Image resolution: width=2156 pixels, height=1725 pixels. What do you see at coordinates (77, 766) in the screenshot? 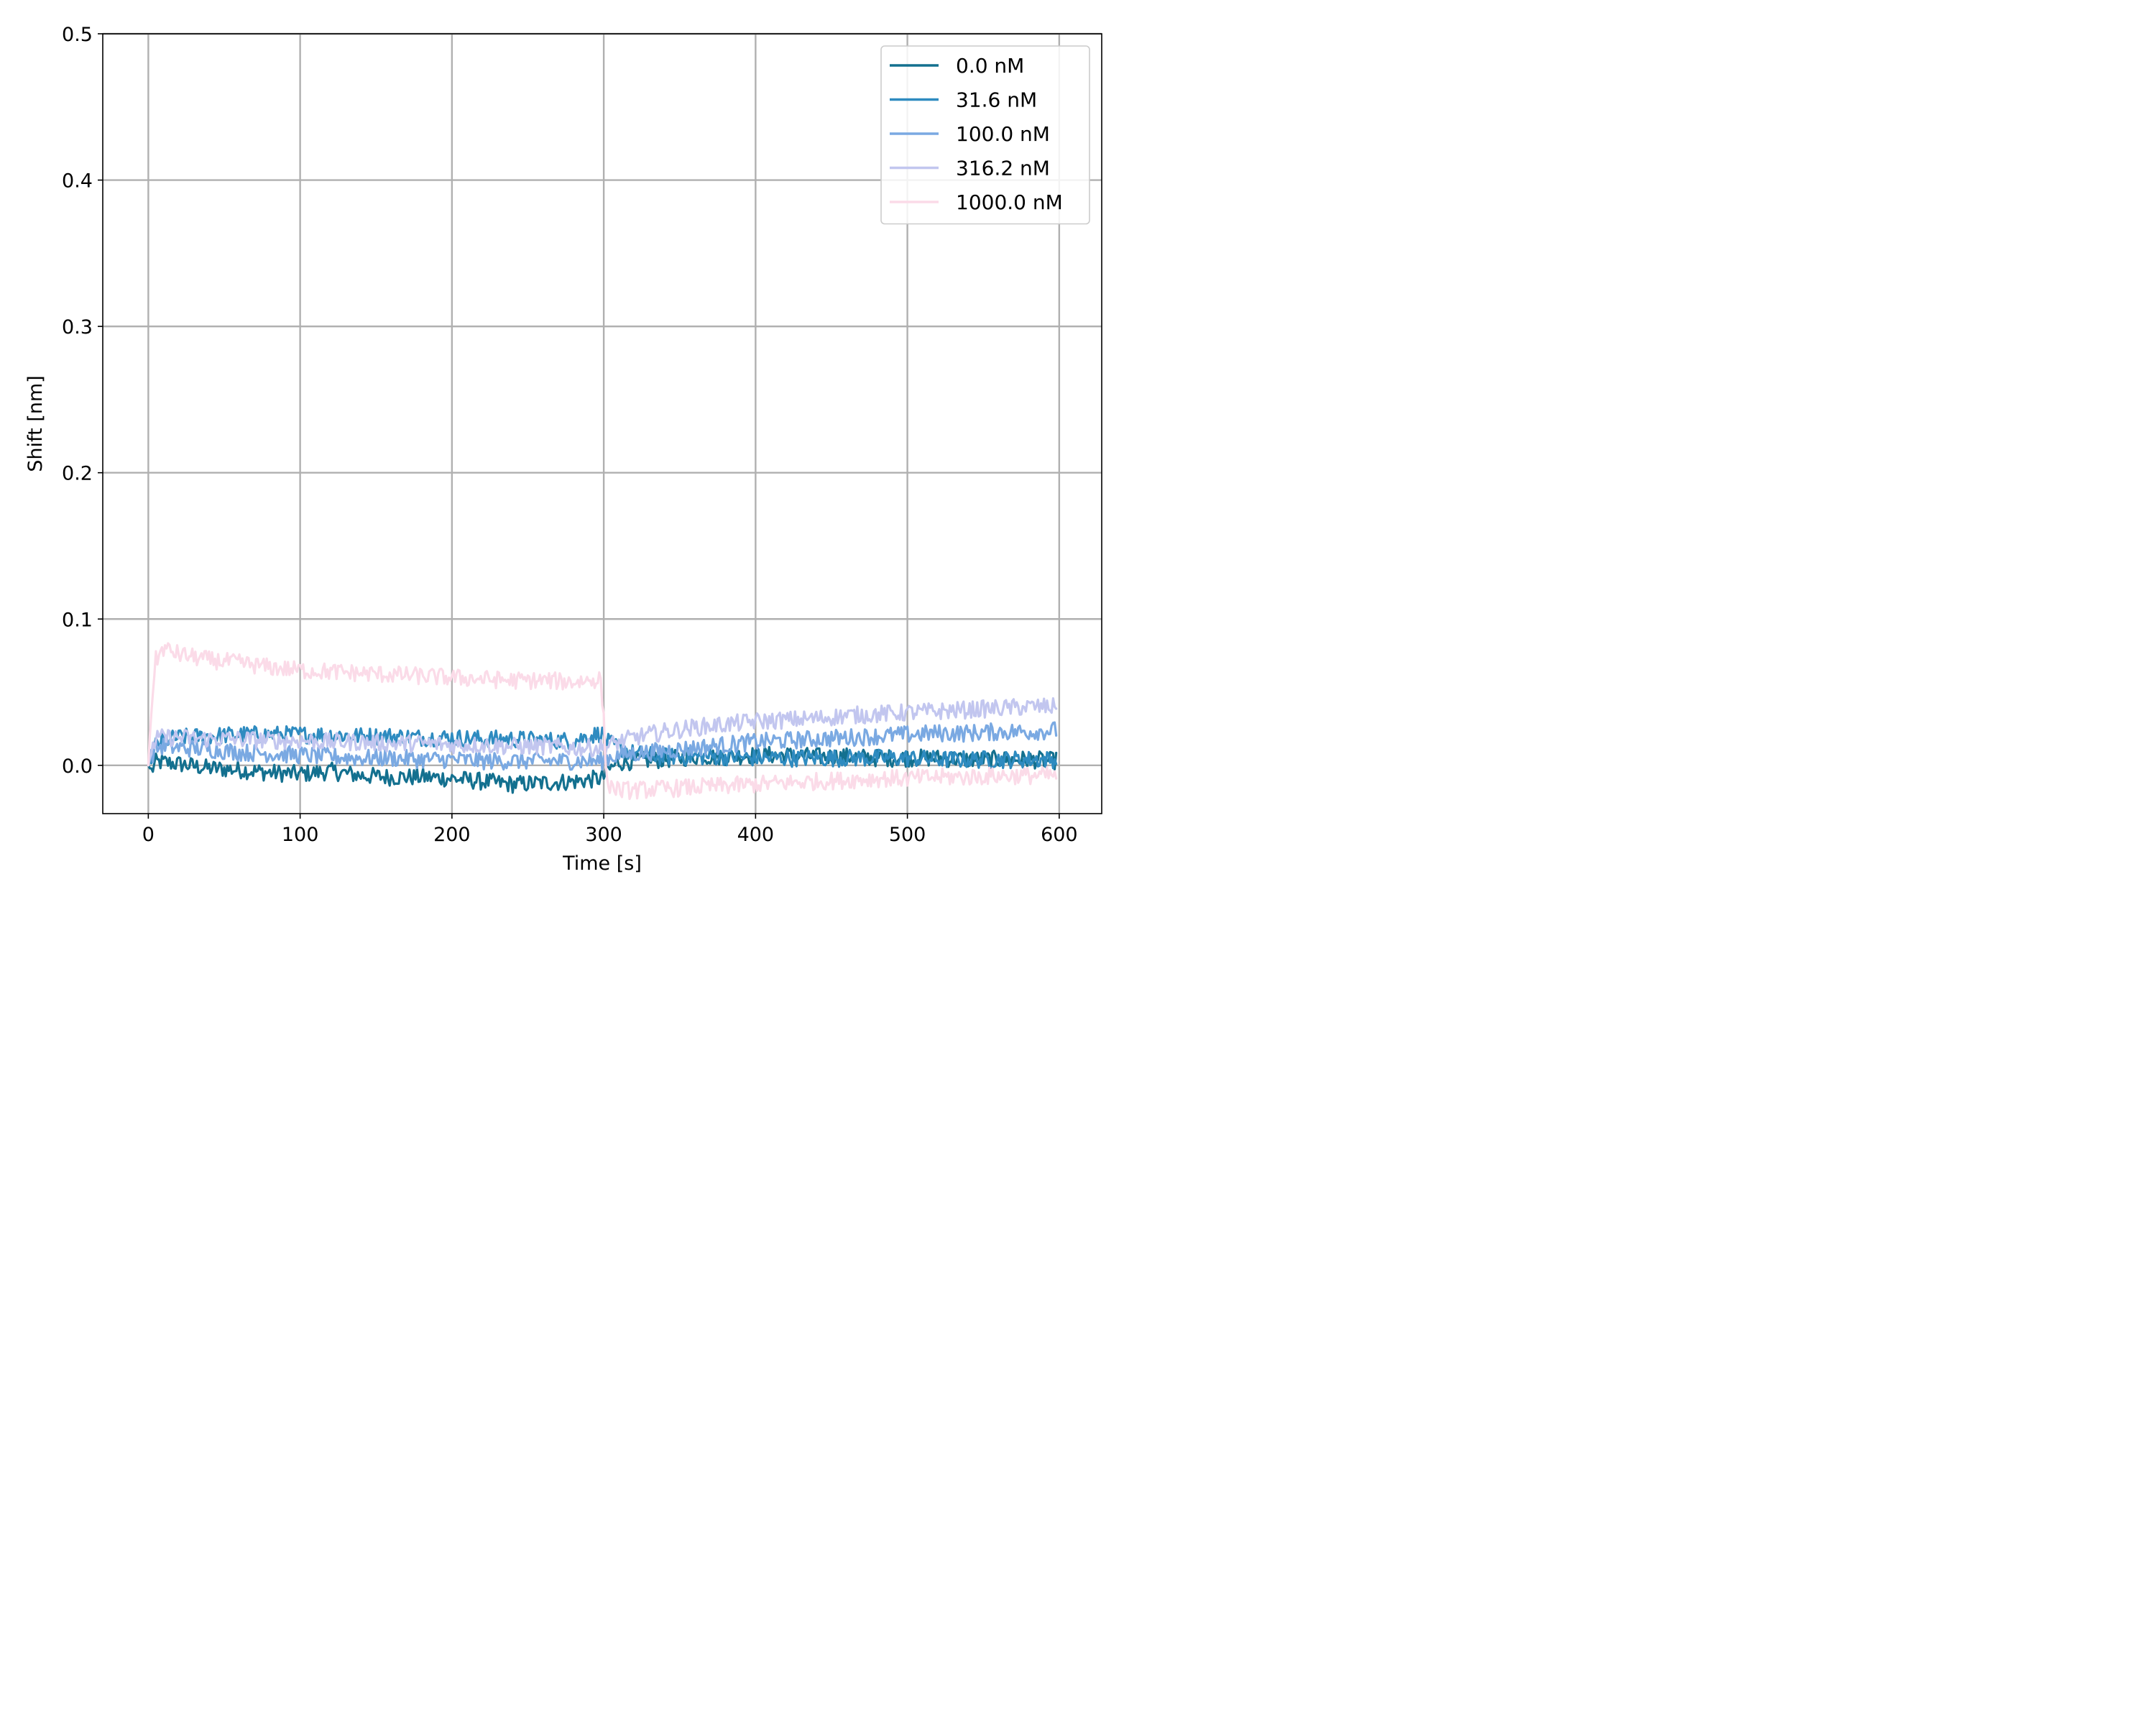
I see `y-tick-label: 0.0` at bounding box center [77, 766].